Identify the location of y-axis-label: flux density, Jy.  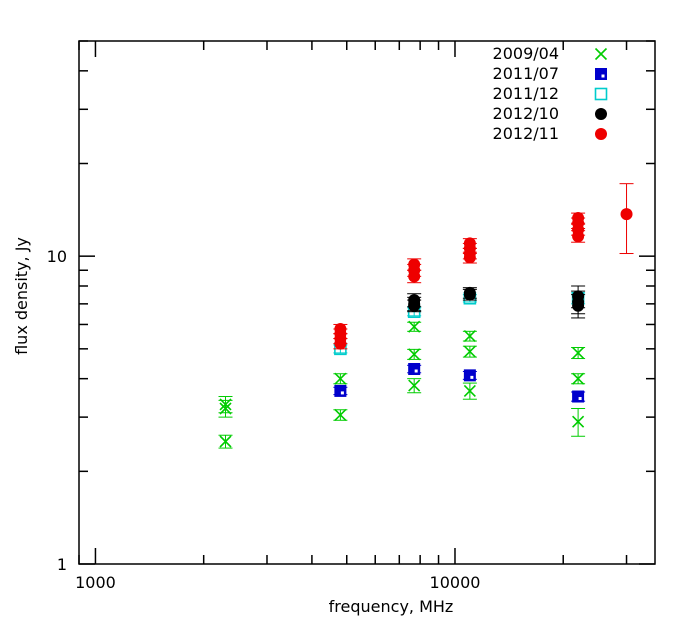
(21, 296).